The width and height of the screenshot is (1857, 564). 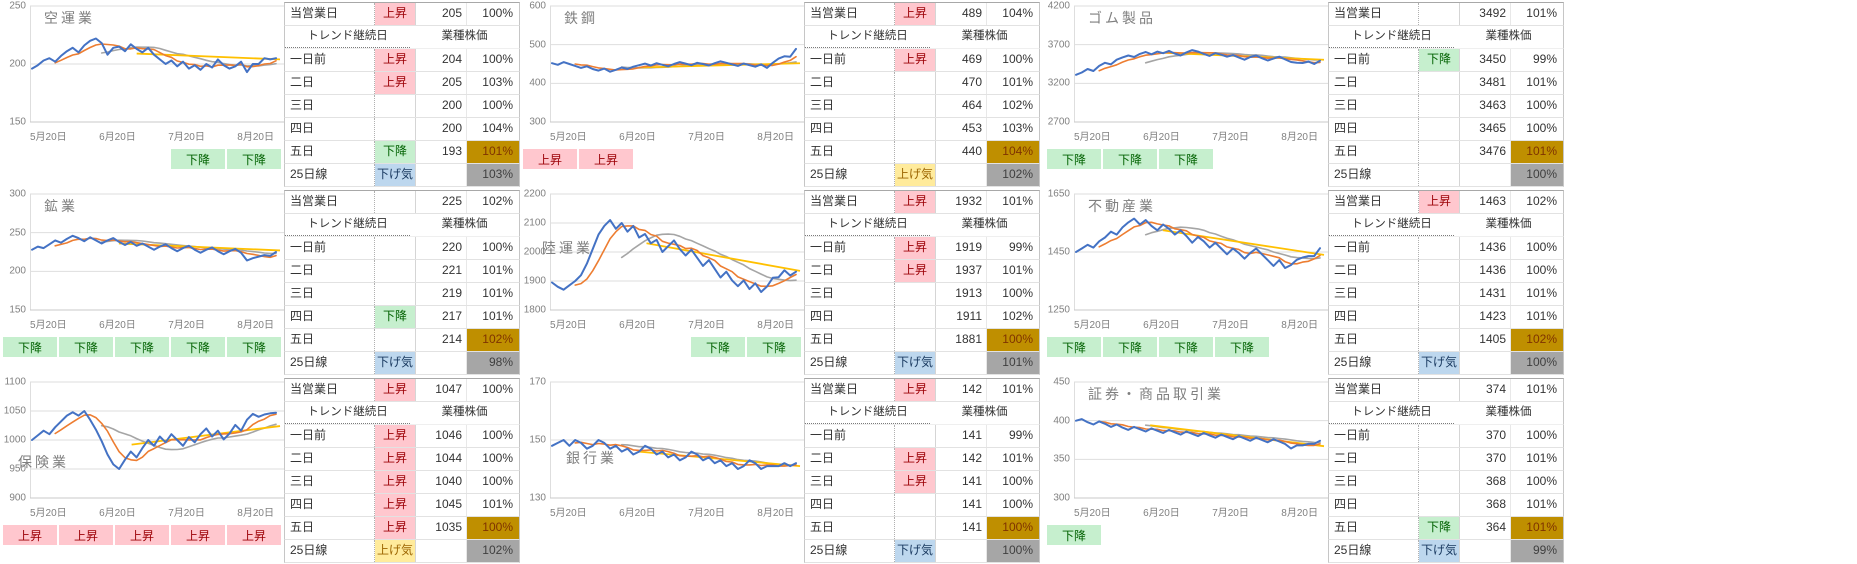 I want to click on price-value-cell: 1932, so click(x=968, y=201).